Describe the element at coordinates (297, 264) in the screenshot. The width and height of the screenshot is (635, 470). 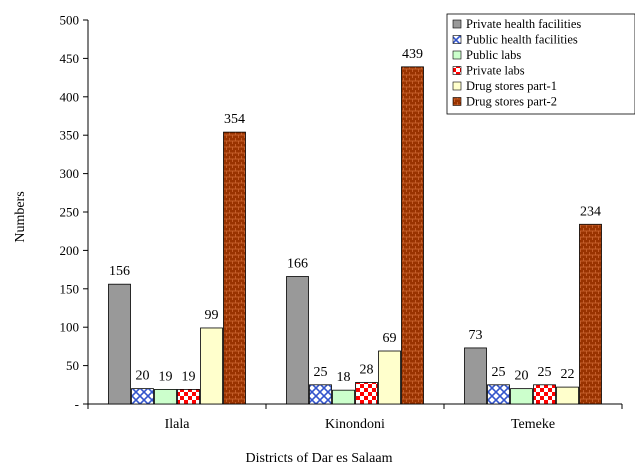
I see `bar-value-label: 166` at that location.